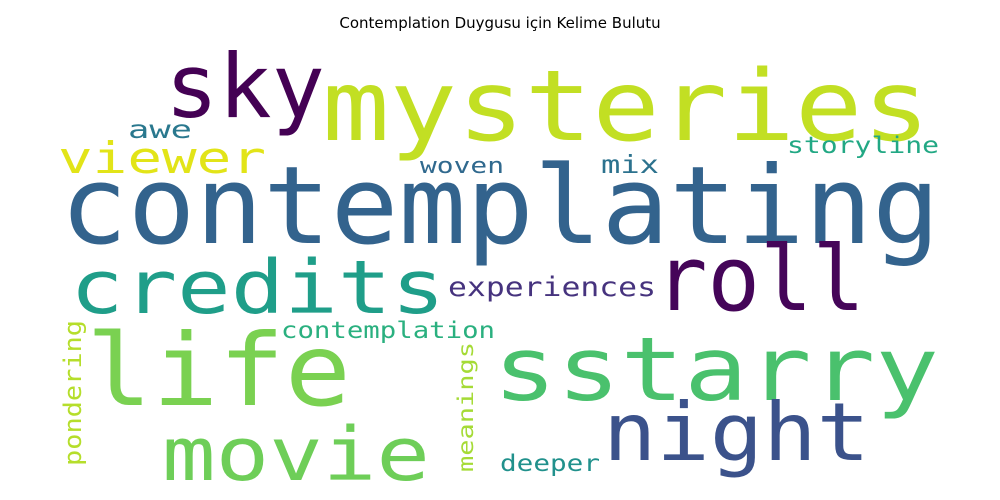  What do you see at coordinates (218, 370) in the screenshot?
I see `word-life: life` at bounding box center [218, 370].